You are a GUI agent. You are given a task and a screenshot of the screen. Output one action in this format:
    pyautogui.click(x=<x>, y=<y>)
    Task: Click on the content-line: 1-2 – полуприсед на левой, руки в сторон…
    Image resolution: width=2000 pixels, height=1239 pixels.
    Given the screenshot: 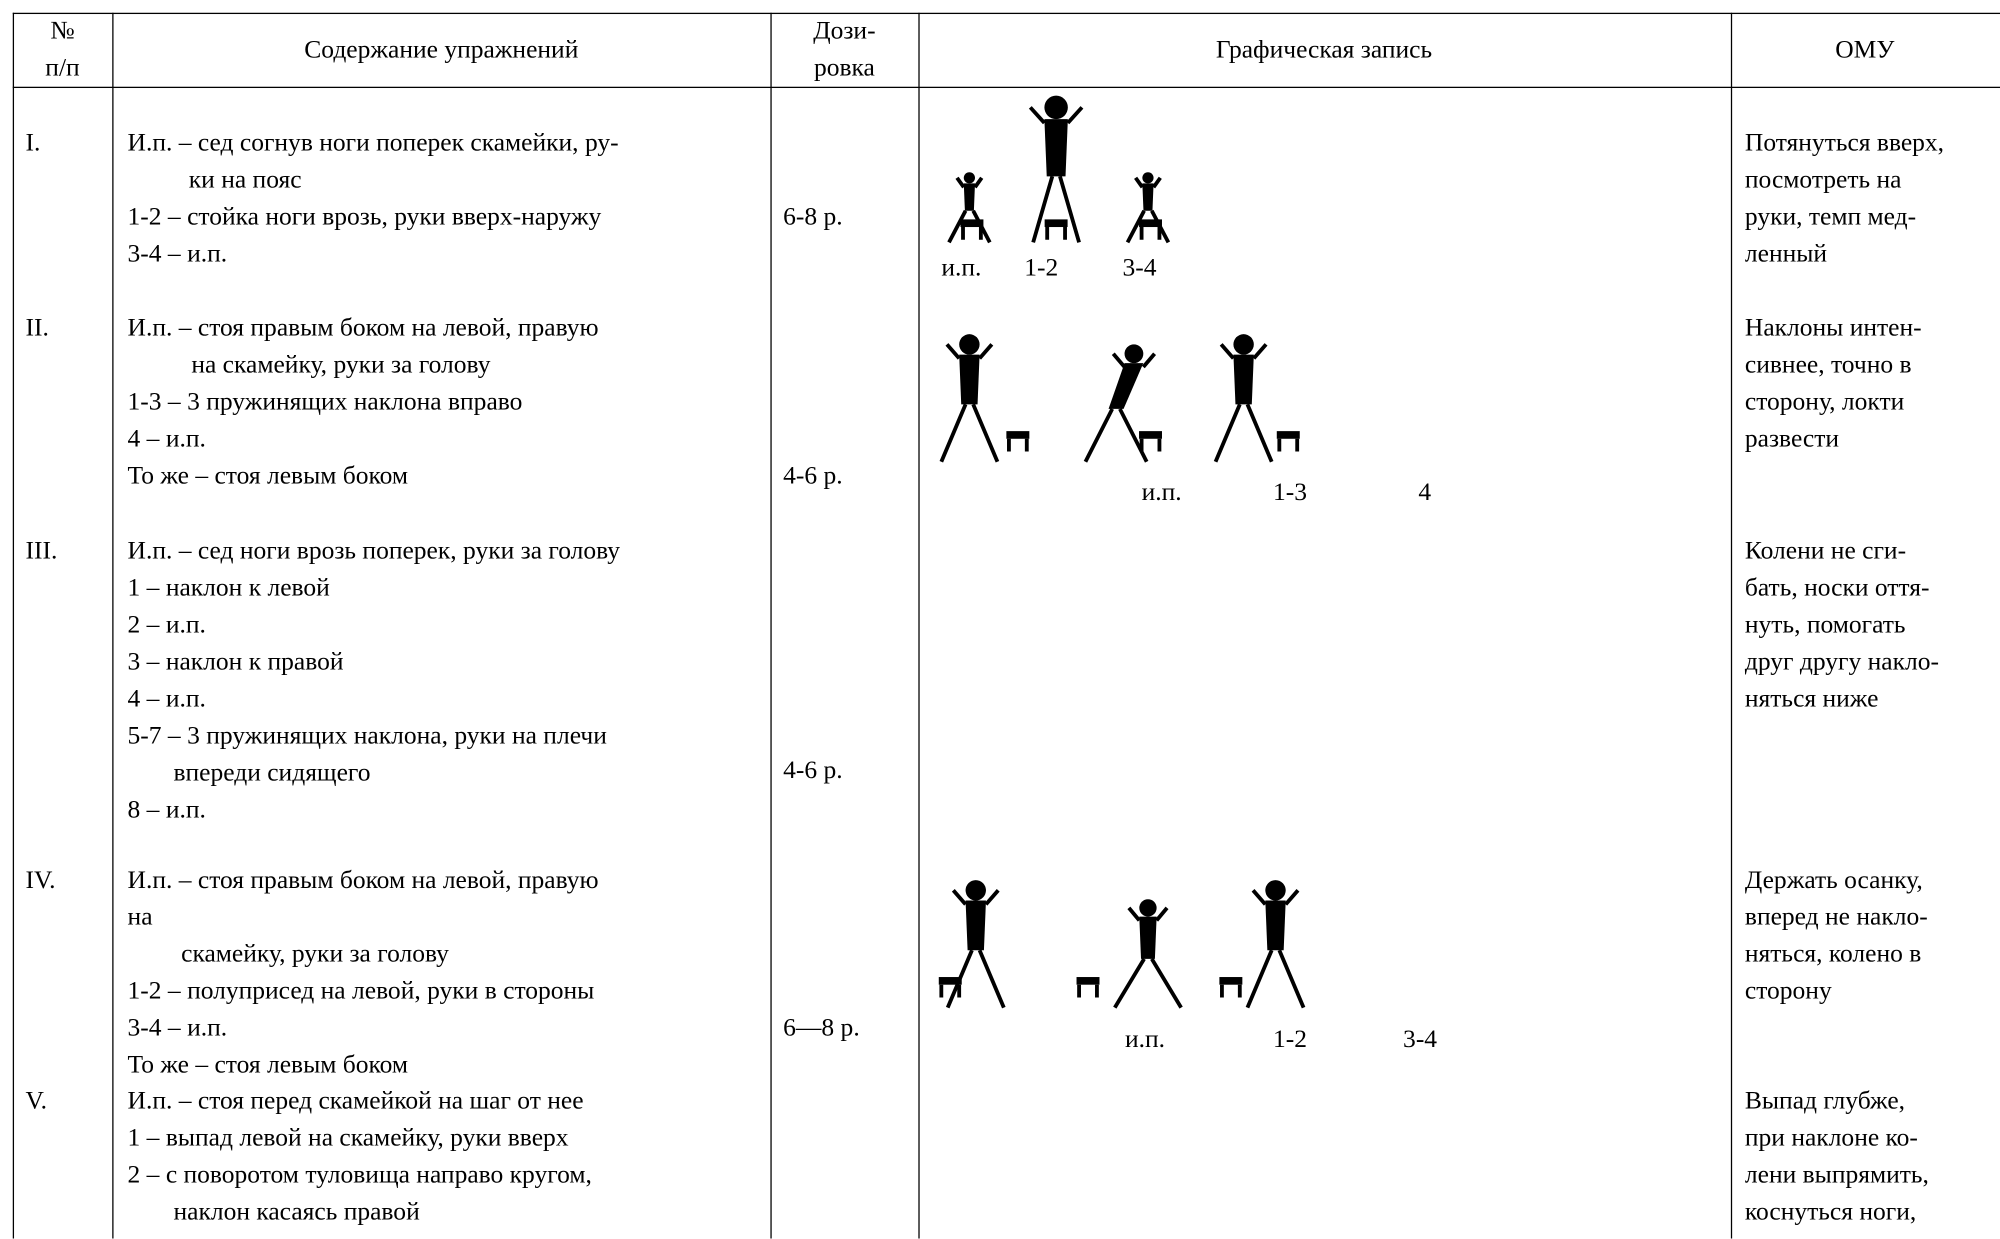 What is the action you would take?
    pyautogui.click(x=361, y=991)
    